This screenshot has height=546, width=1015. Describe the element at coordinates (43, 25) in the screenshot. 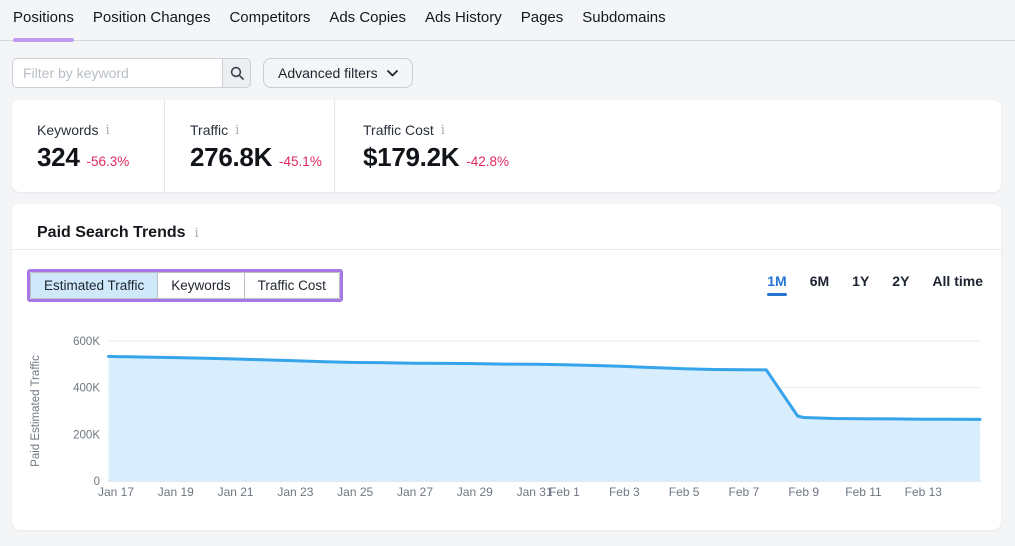

I see `tab-positions: Positions` at that location.